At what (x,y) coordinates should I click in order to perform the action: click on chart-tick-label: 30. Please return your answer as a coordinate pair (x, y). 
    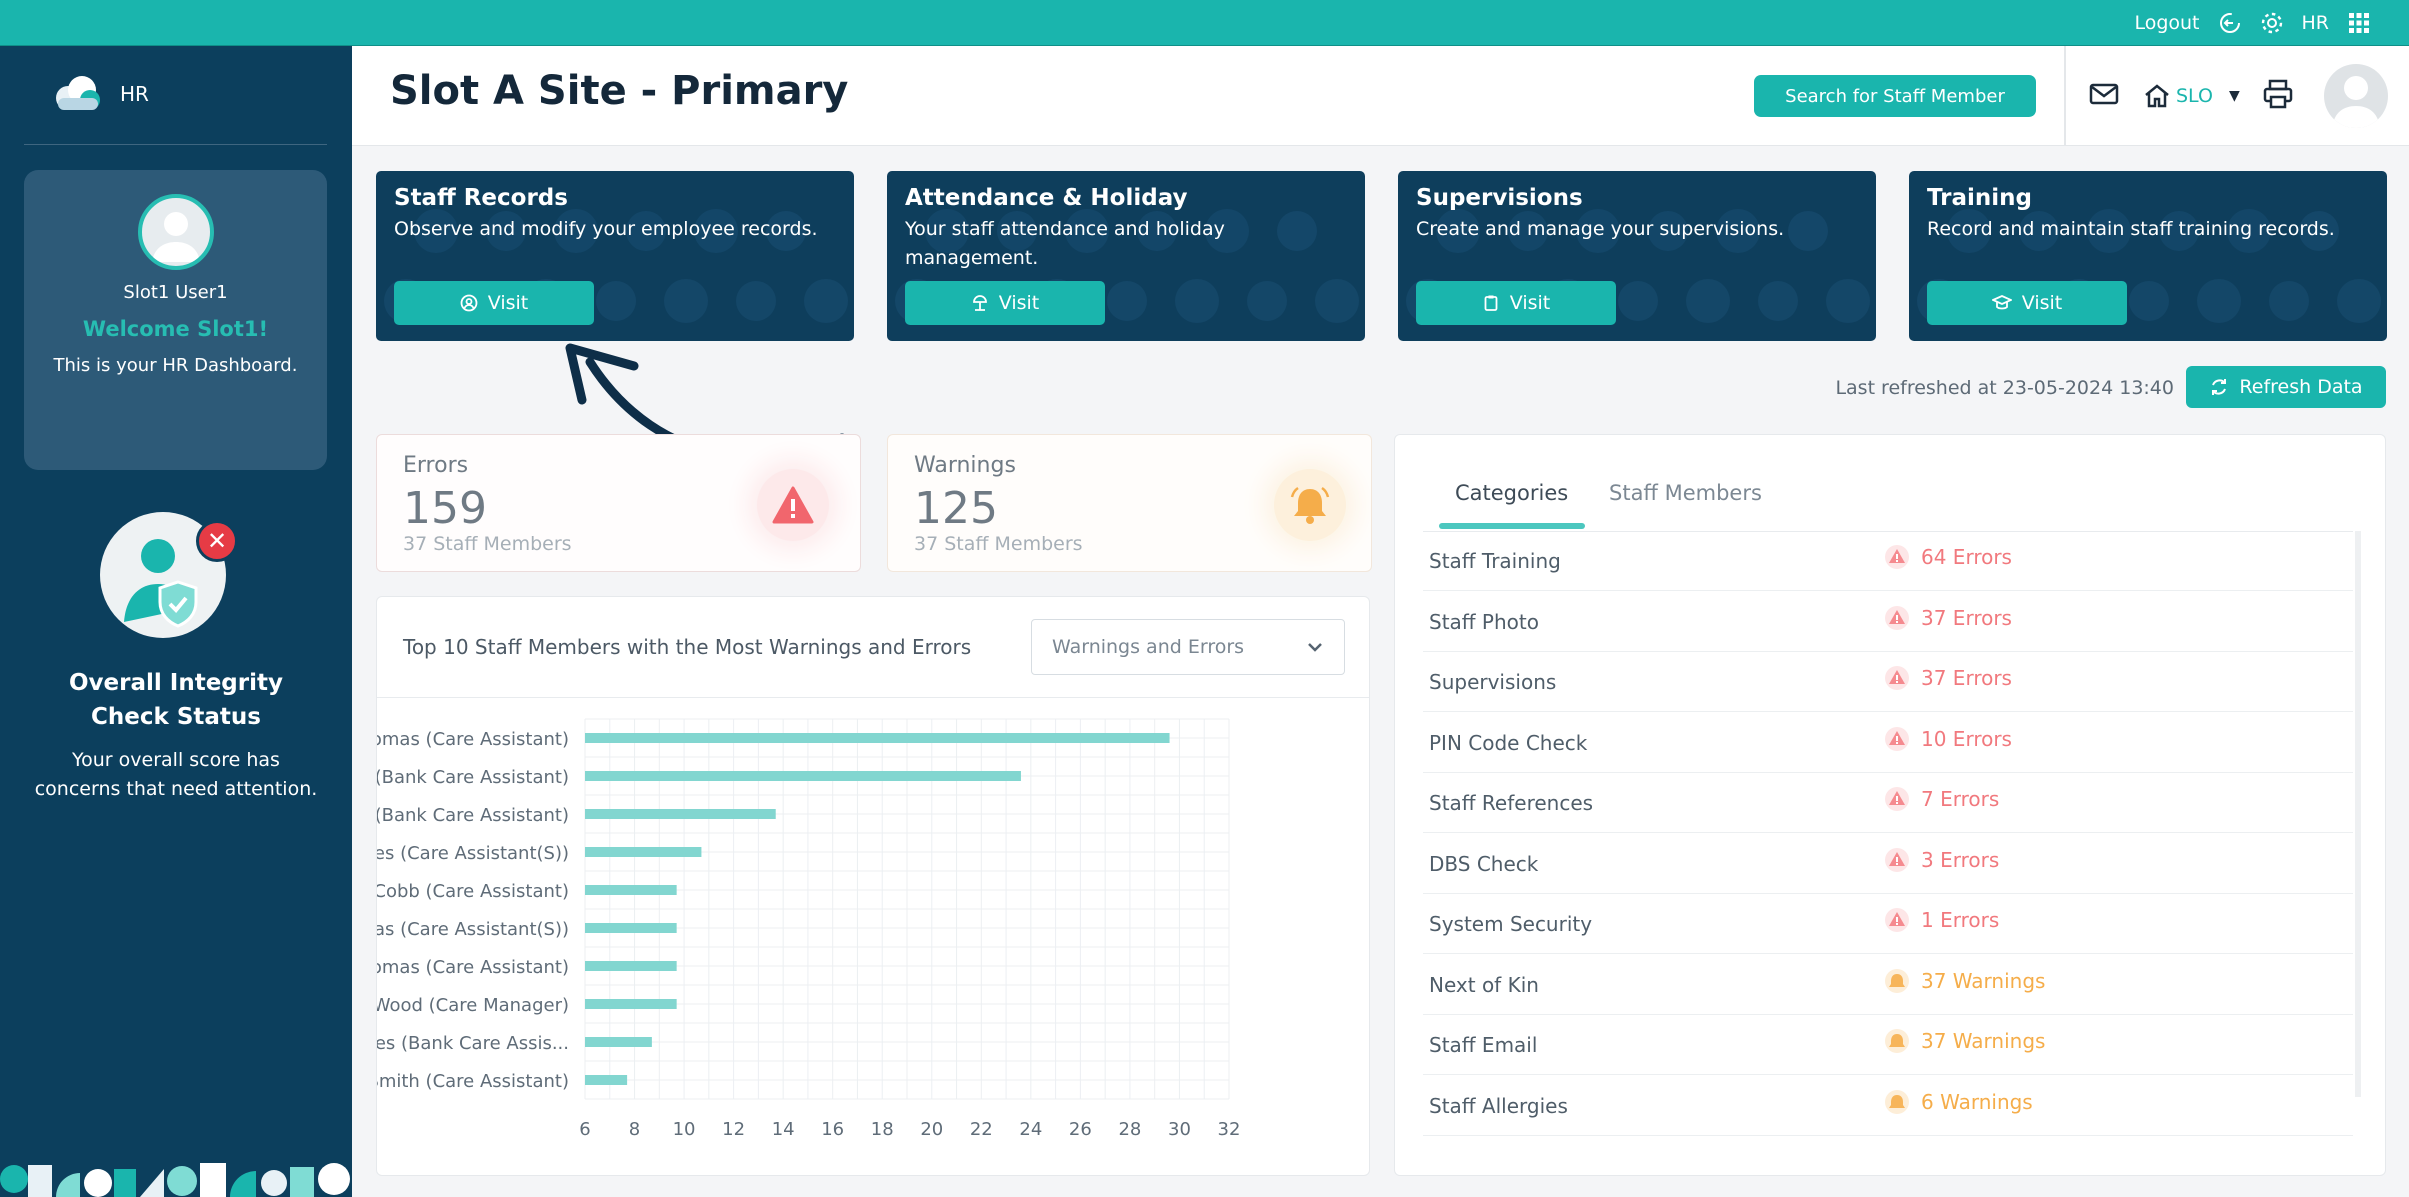
    Looking at the image, I should click on (1179, 1129).